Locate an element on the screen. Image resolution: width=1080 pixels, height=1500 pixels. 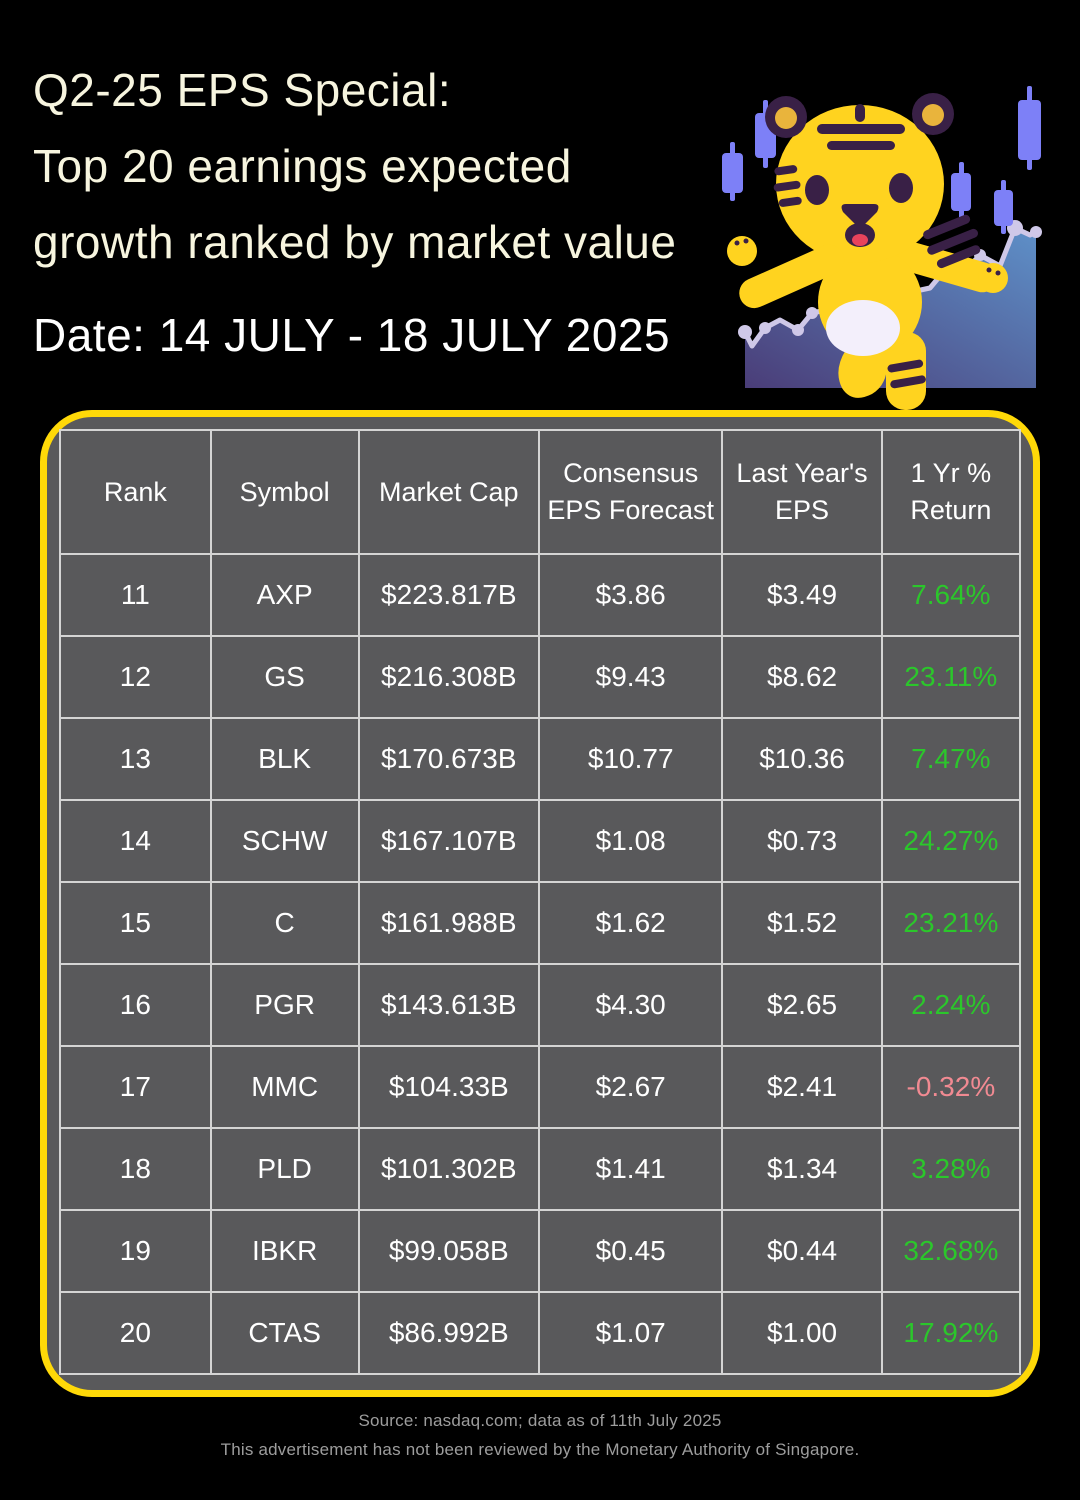
title-line-3: growth ranked by market value is located at coordinates (355, 242).